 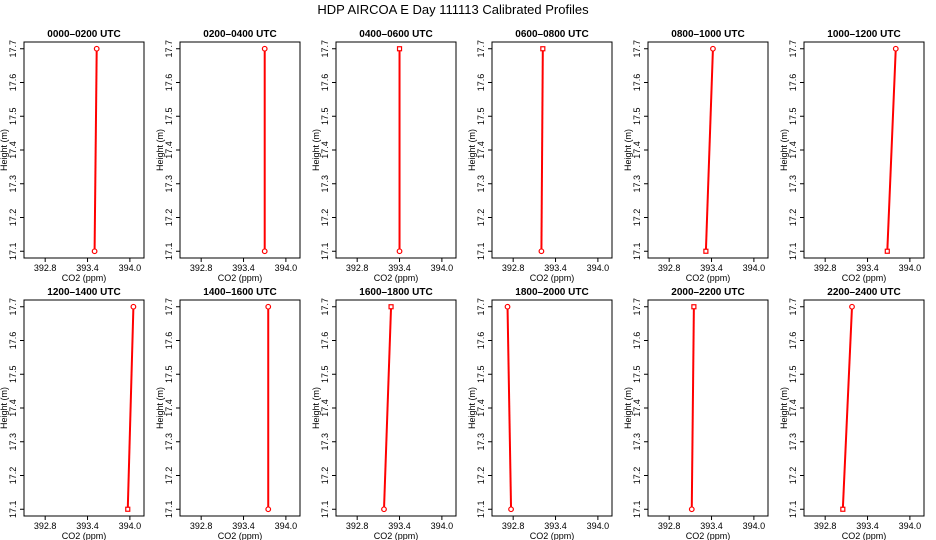 What do you see at coordinates (863, 292) in the screenshot?
I see `panel-title: 2200–2400 UTC` at bounding box center [863, 292].